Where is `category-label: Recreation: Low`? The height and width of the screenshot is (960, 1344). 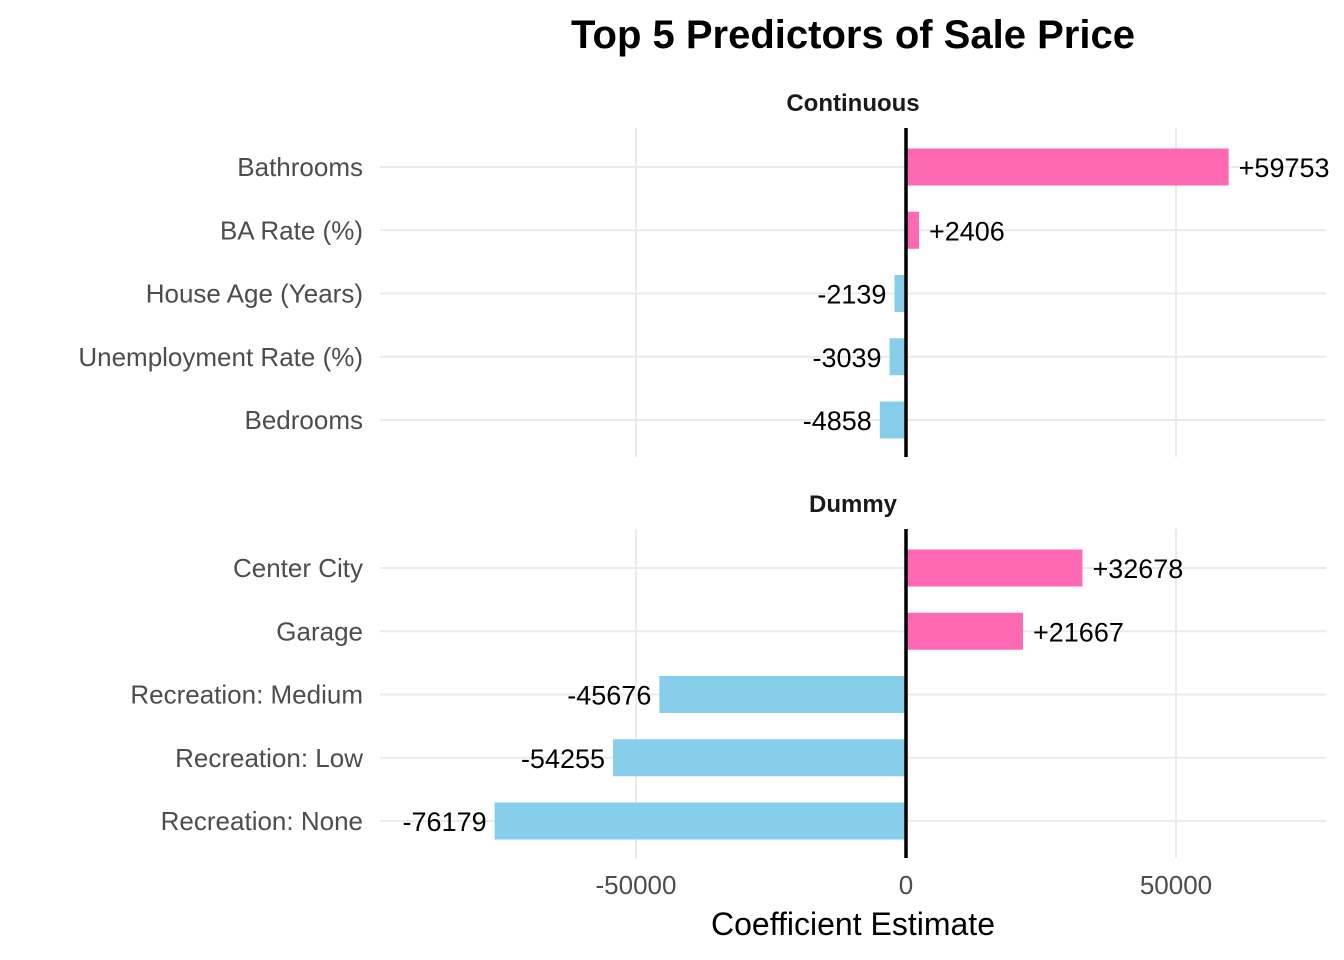 category-label: Recreation: Low is located at coordinates (269, 758).